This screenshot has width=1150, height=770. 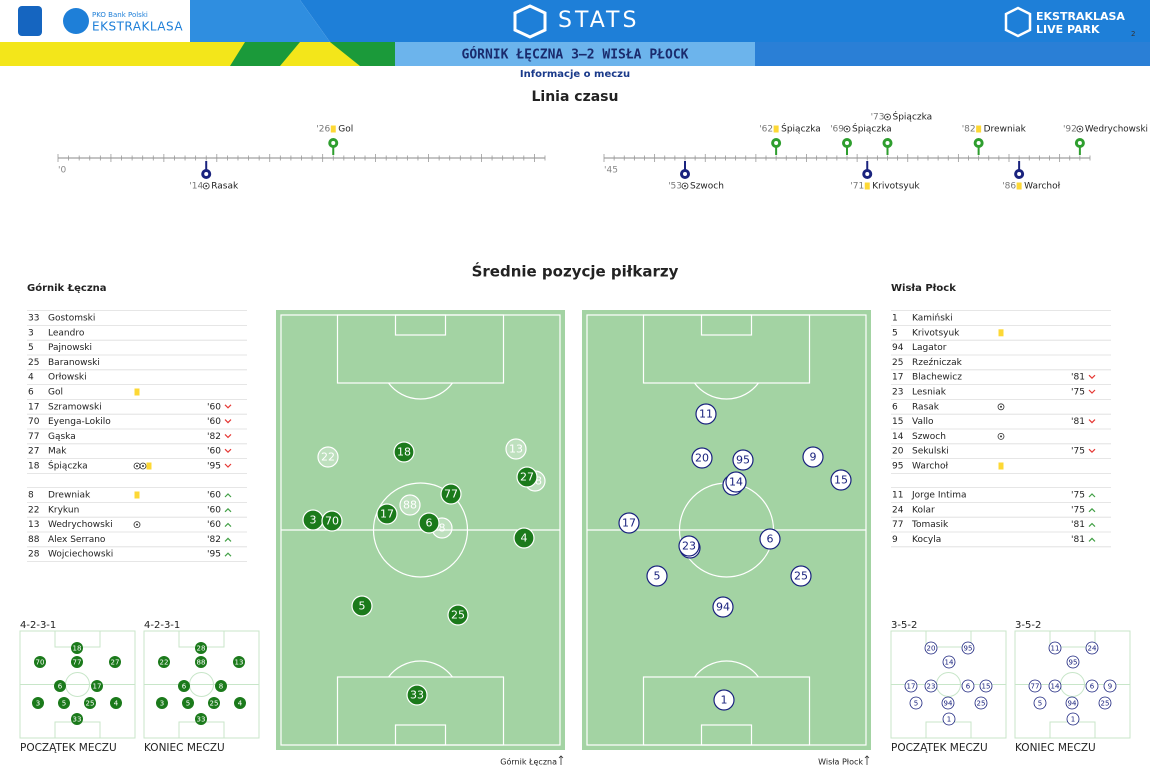 What do you see at coordinates (726, 735) in the screenshot?
I see `pitch-line` at bounding box center [726, 735].